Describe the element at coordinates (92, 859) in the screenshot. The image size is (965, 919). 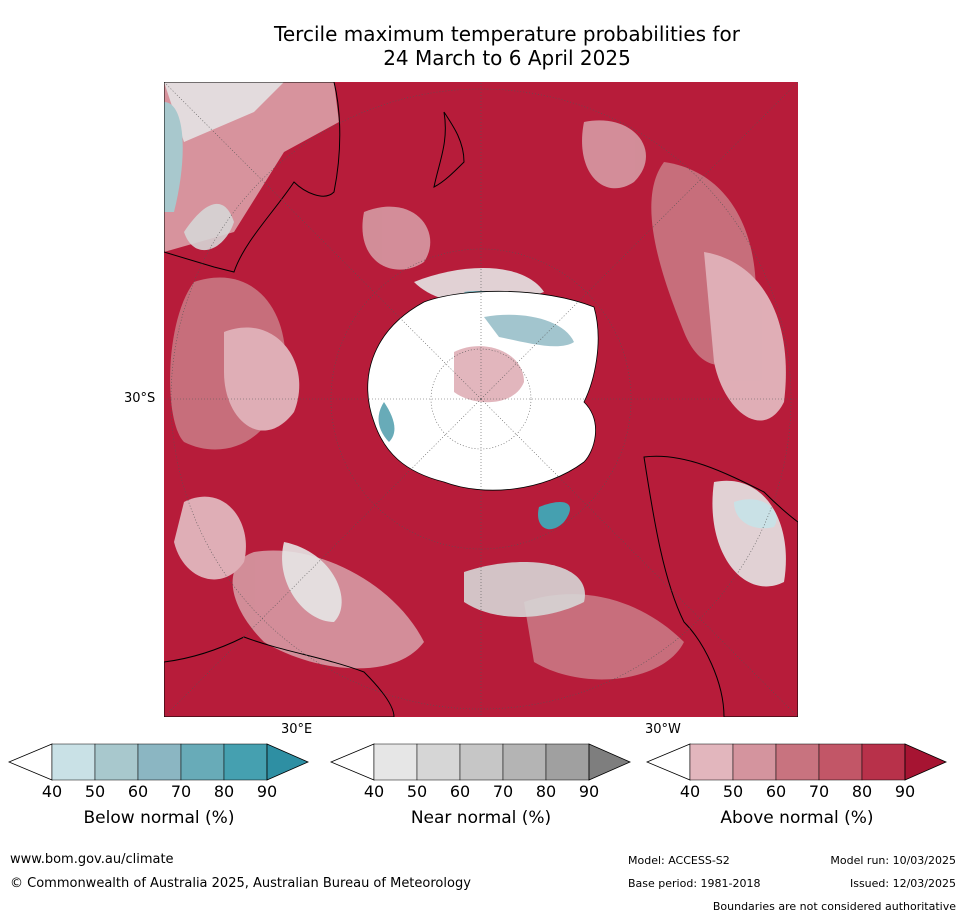
I see `website-link: www.bom.gov.au/climate` at that location.